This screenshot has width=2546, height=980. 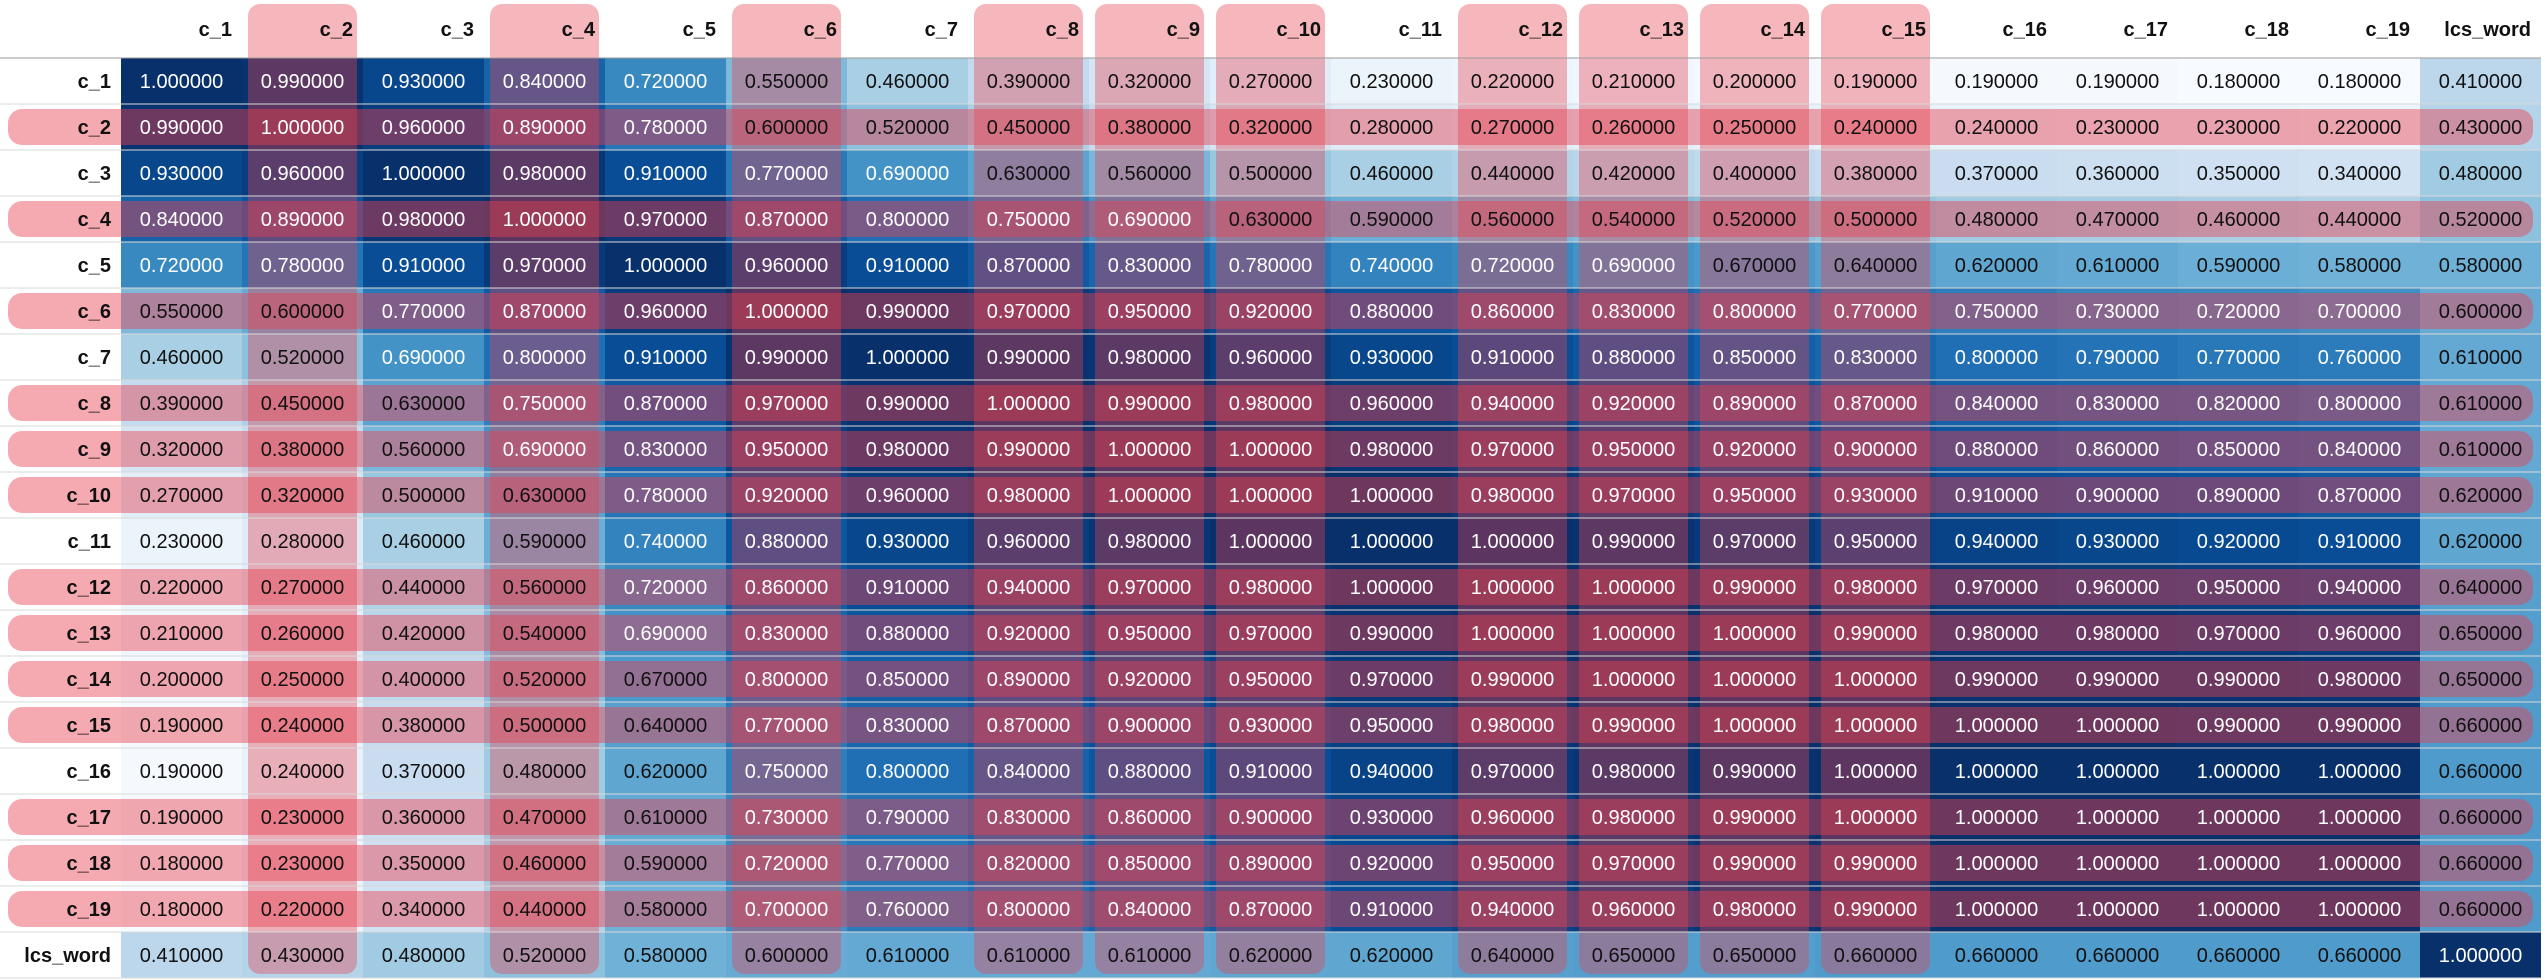 What do you see at coordinates (181, 220) in the screenshot?
I see `cell-value: 0.840000` at bounding box center [181, 220].